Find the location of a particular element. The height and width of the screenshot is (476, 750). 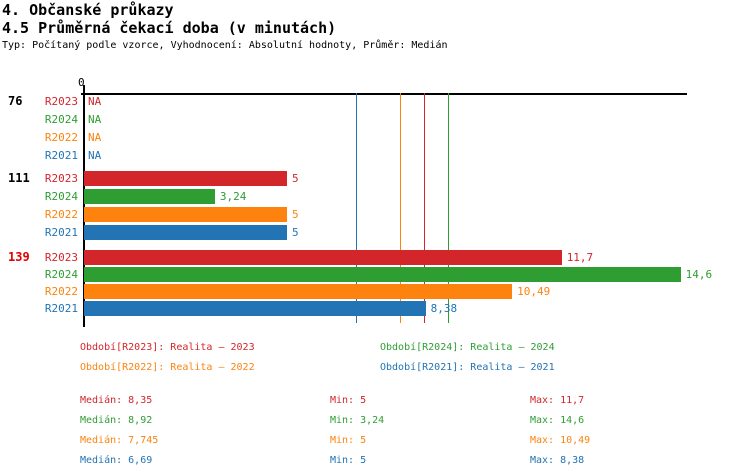

legend-item: Období[R2022]: Realita – 2022 is located at coordinates (167, 367).